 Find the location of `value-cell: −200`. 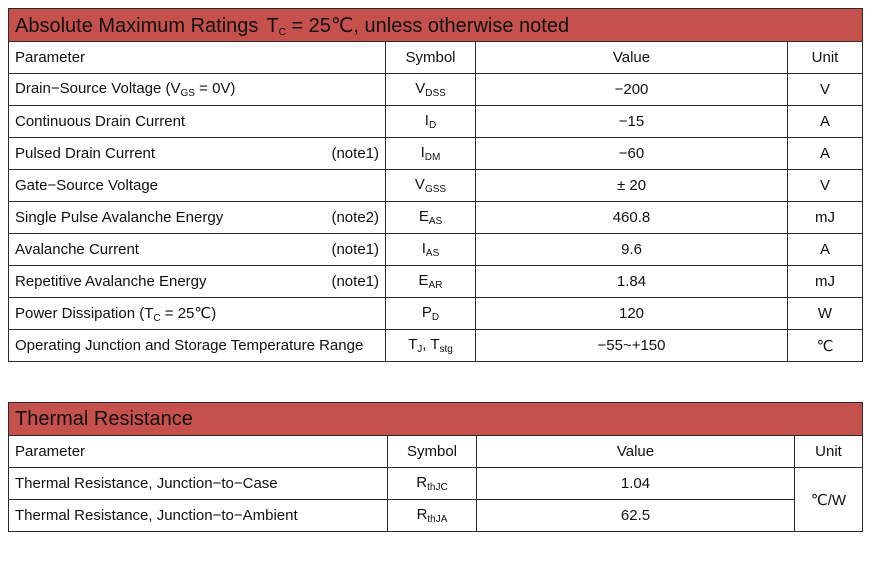

value-cell: −200 is located at coordinates (631, 89).